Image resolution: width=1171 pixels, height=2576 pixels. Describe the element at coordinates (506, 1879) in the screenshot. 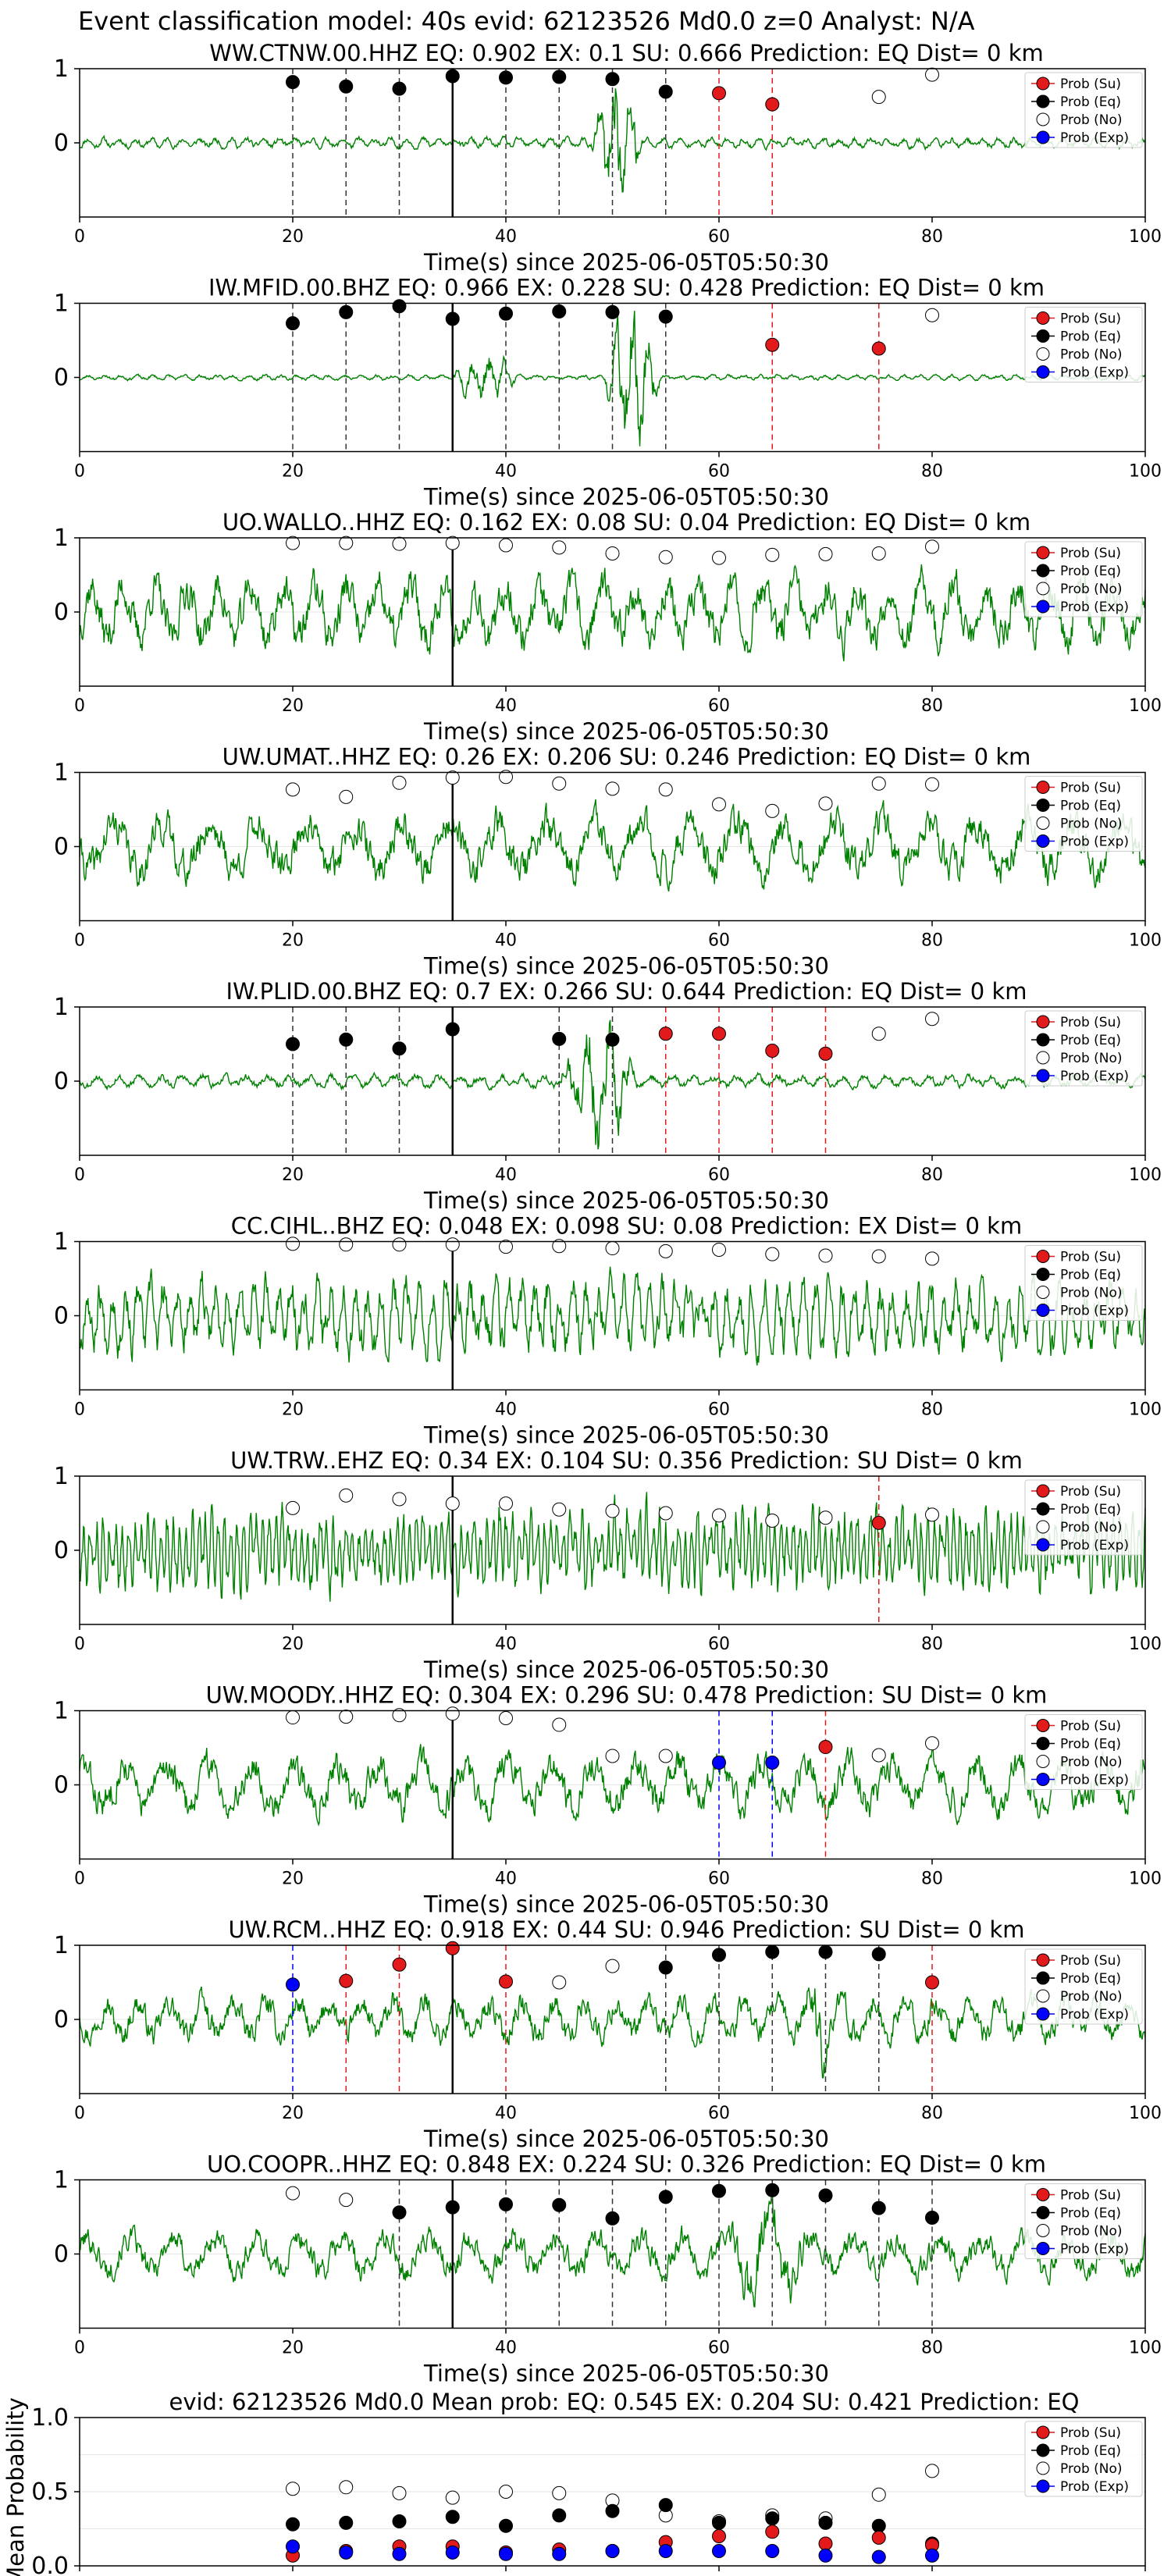

I see `panel-8-xtick-label: 40` at that location.